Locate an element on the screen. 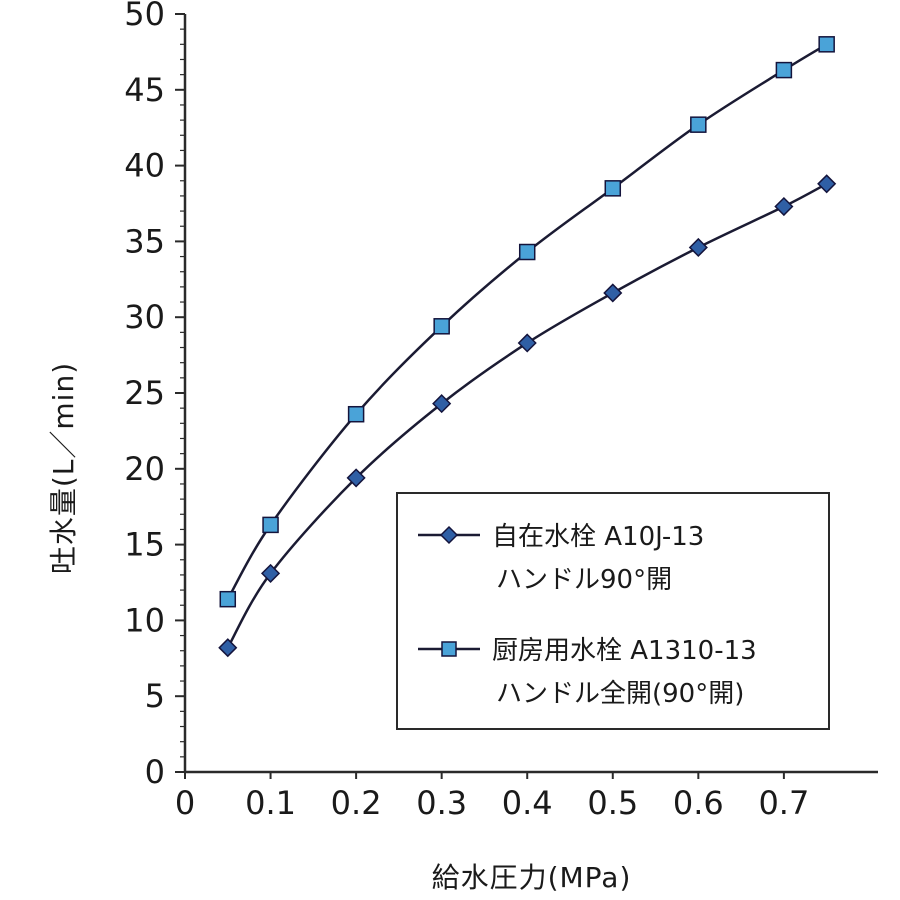 The height and width of the screenshot is (900, 900). x-axis-title: 給水圧力(MPa) is located at coordinates (531, 877).